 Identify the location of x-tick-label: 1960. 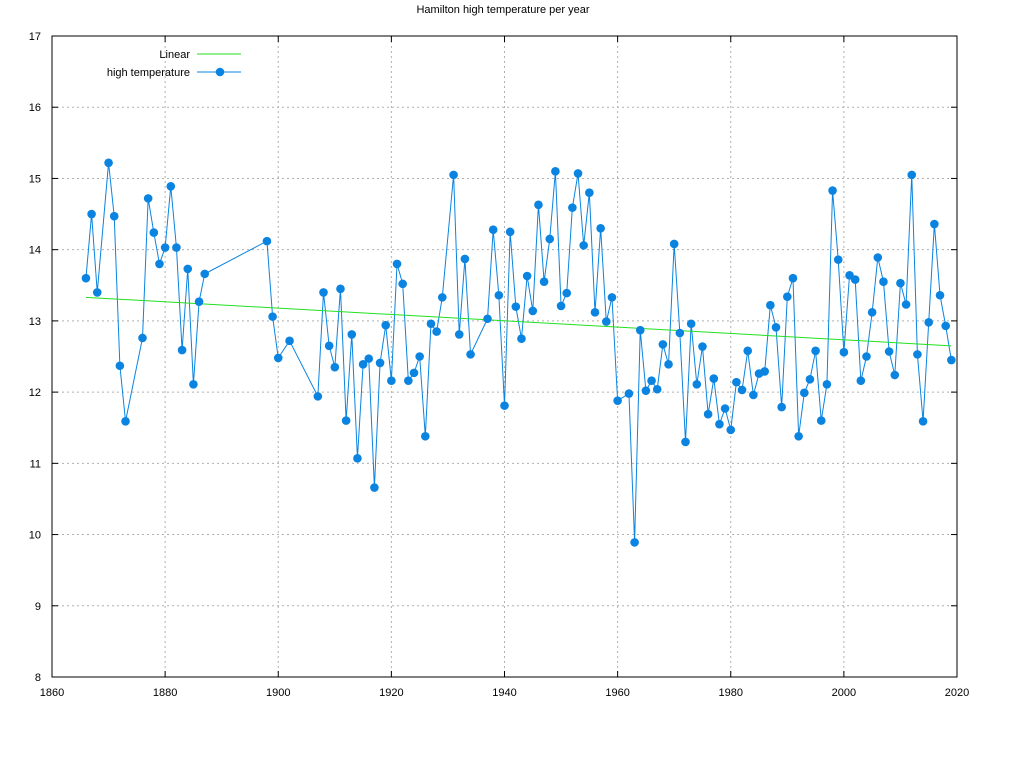
(617, 693).